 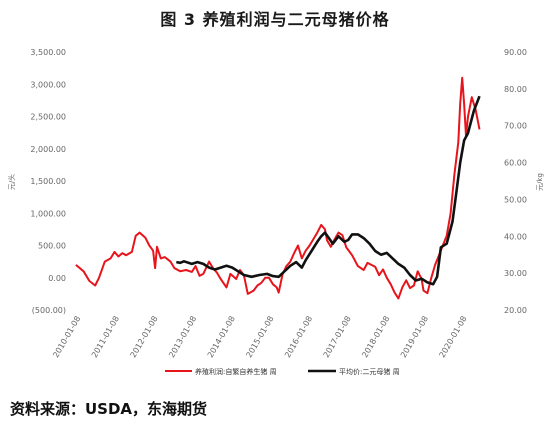 I want to click on right-tick-label: 20.00, so click(x=515, y=310).